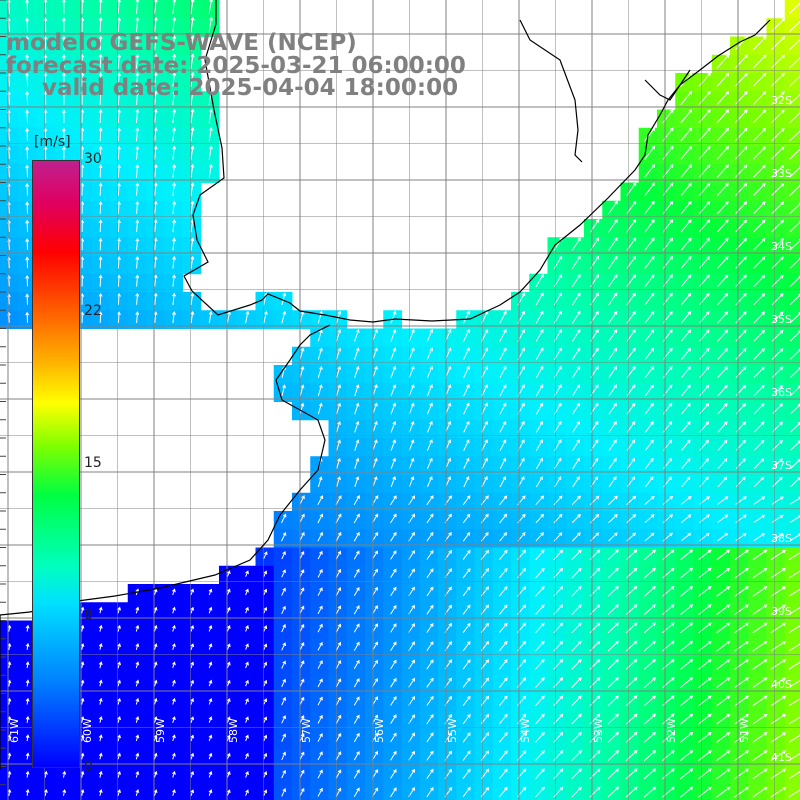 This screenshot has height=800, width=800. I want to click on lat-label: 32S, so click(781, 100).